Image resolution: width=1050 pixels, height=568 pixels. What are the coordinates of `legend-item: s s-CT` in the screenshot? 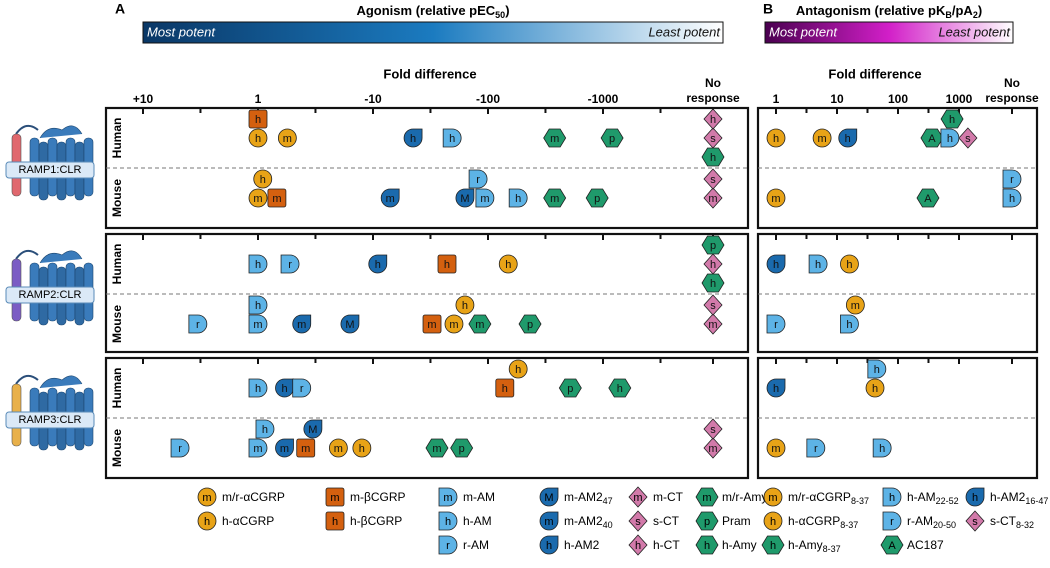 It's located at (654, 521).